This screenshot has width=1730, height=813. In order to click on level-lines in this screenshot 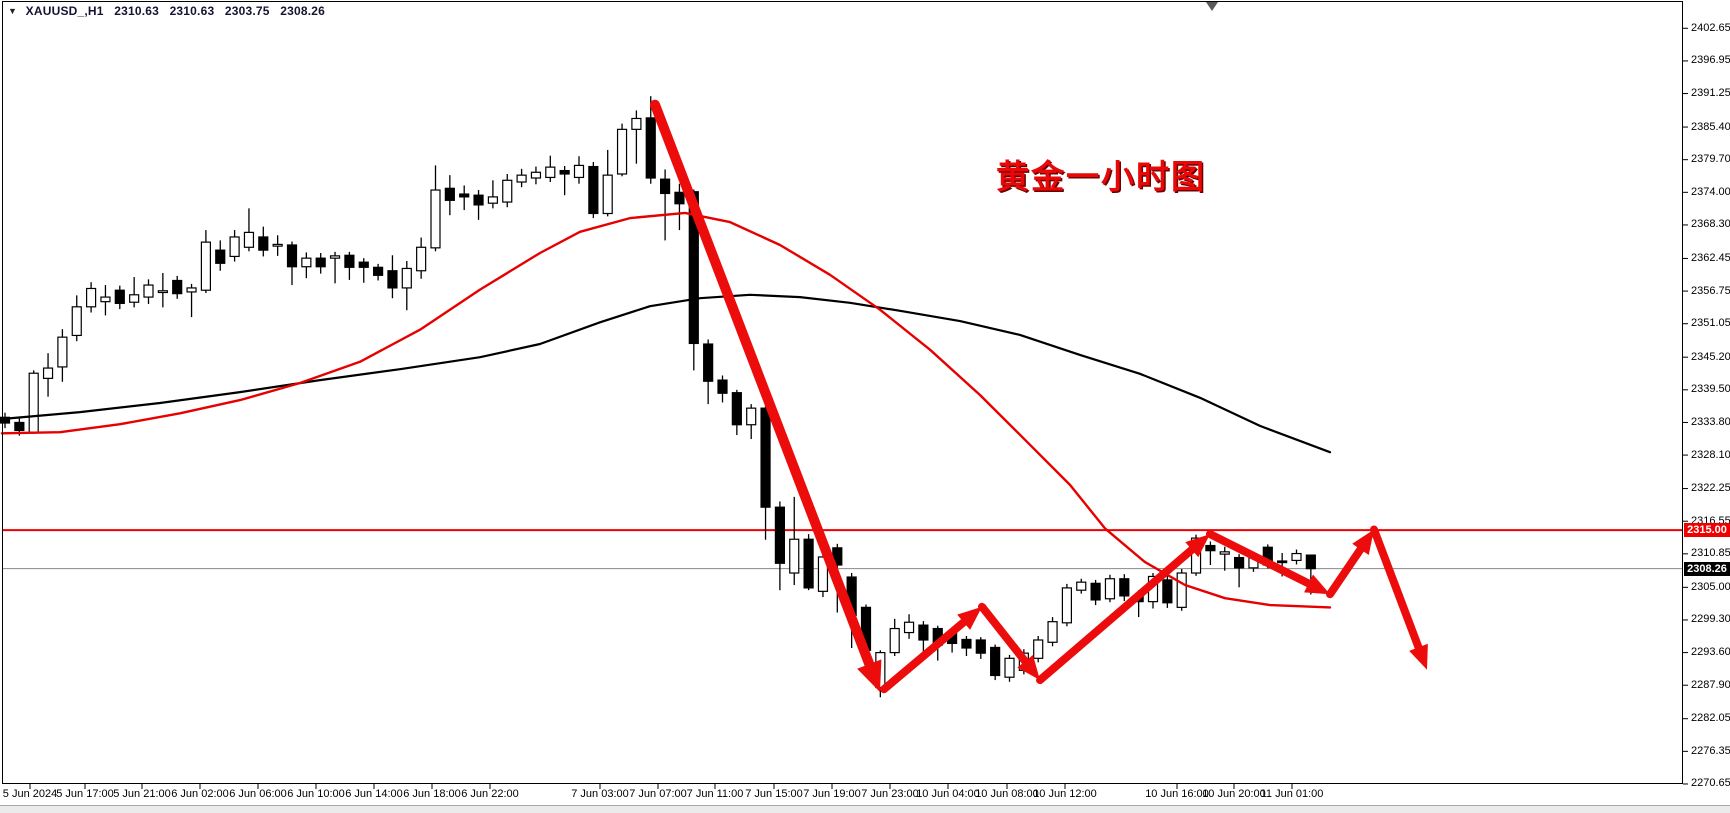, I will do `click(842, 549)`.